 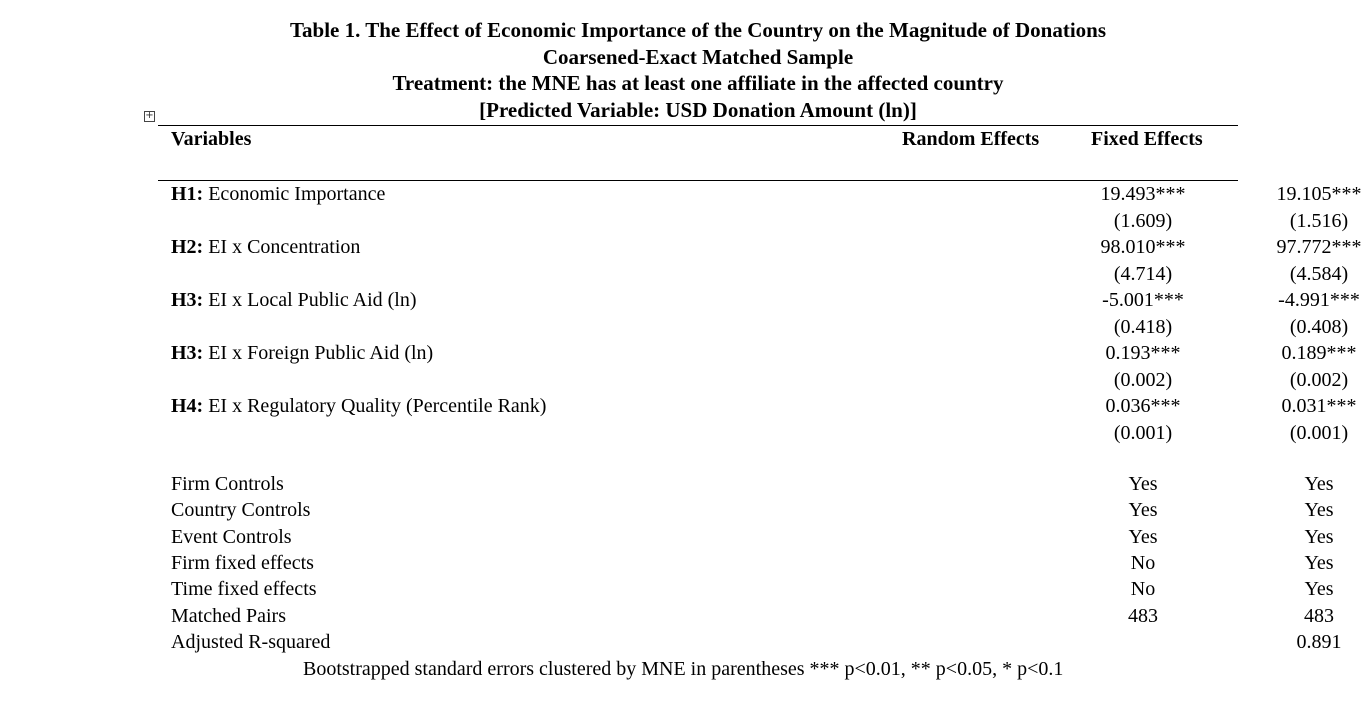 What do you see at coordinates (1319, 194) in the screenshot?
I see `fixed-effects-coefficient: 19.105***` at bounding box center [1319, 194].